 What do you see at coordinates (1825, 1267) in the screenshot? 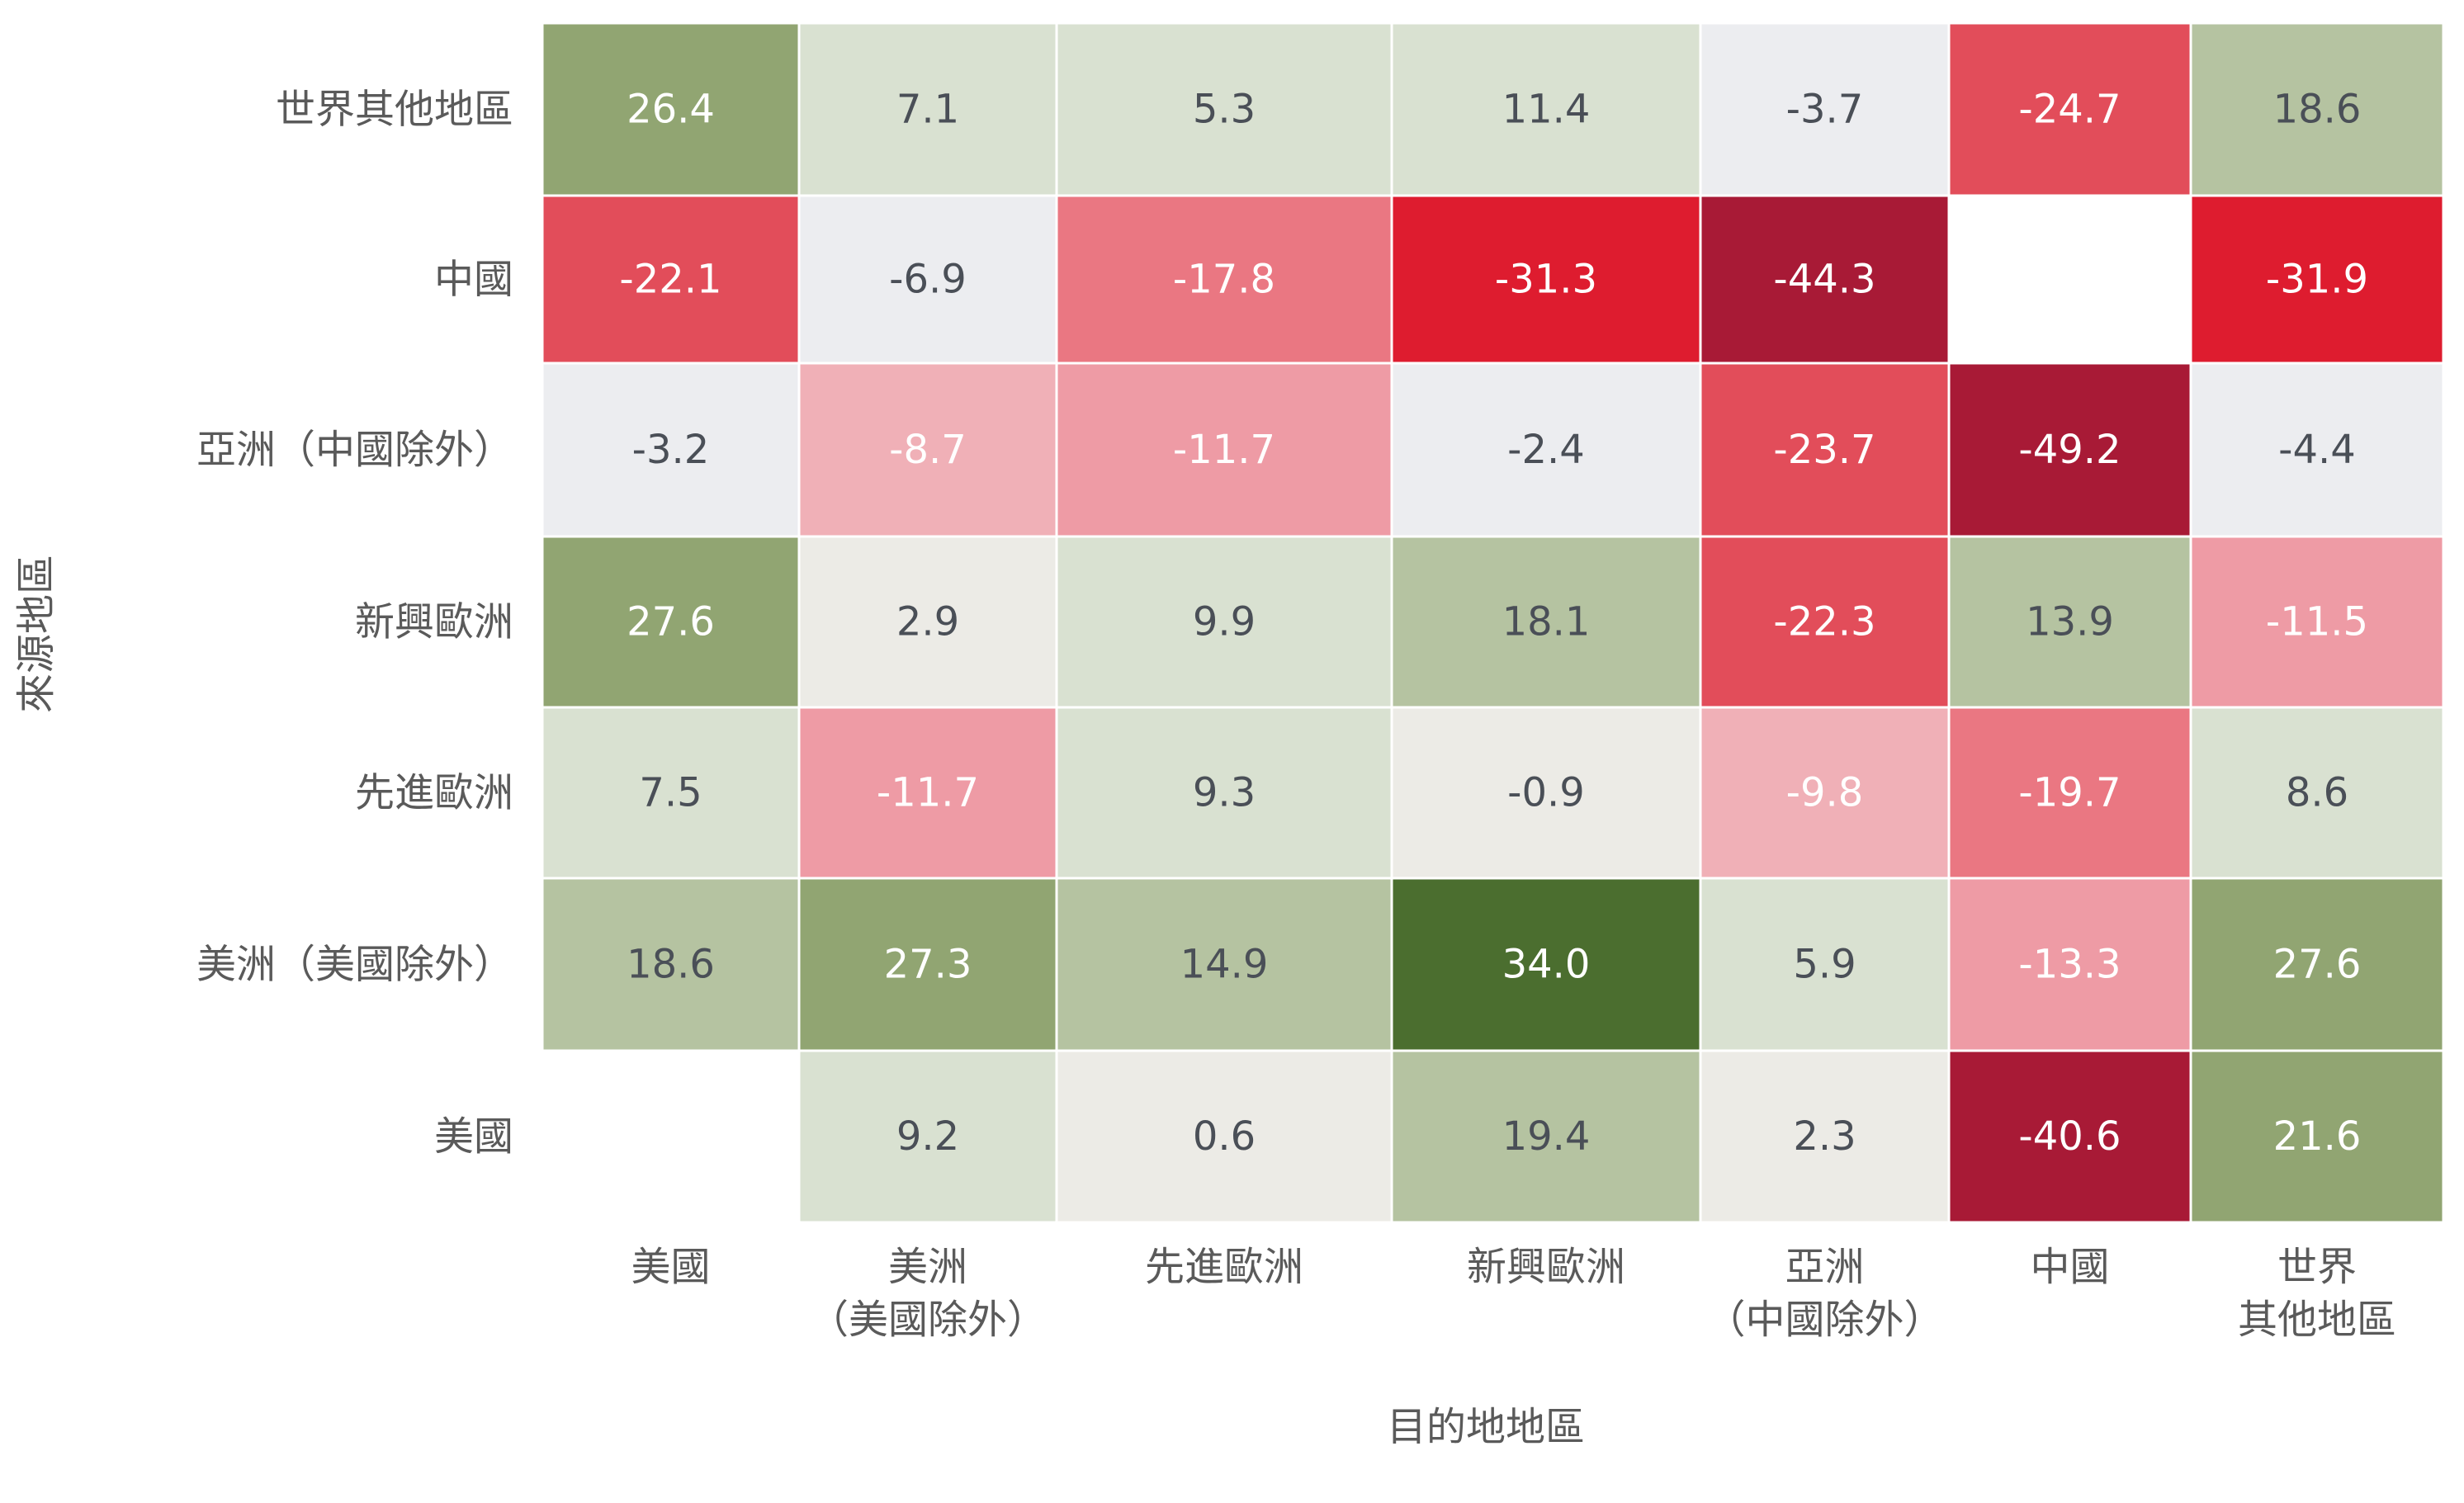
I see `column-tick-label: 亞洲` at bounding box center [1825, 1267].